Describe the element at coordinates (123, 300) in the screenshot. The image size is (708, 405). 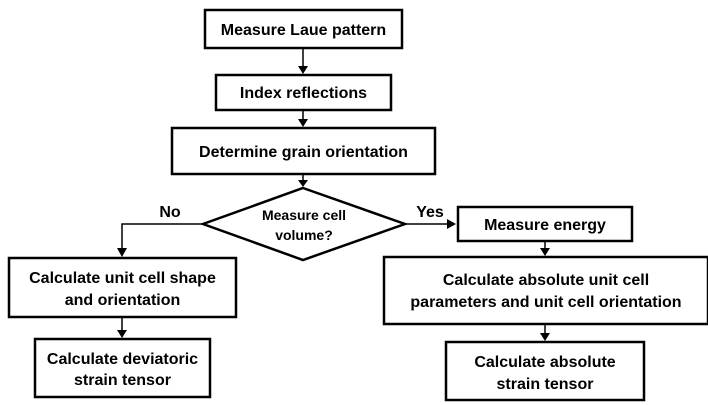
I see `node-label-line-2: and orientation` at that location.